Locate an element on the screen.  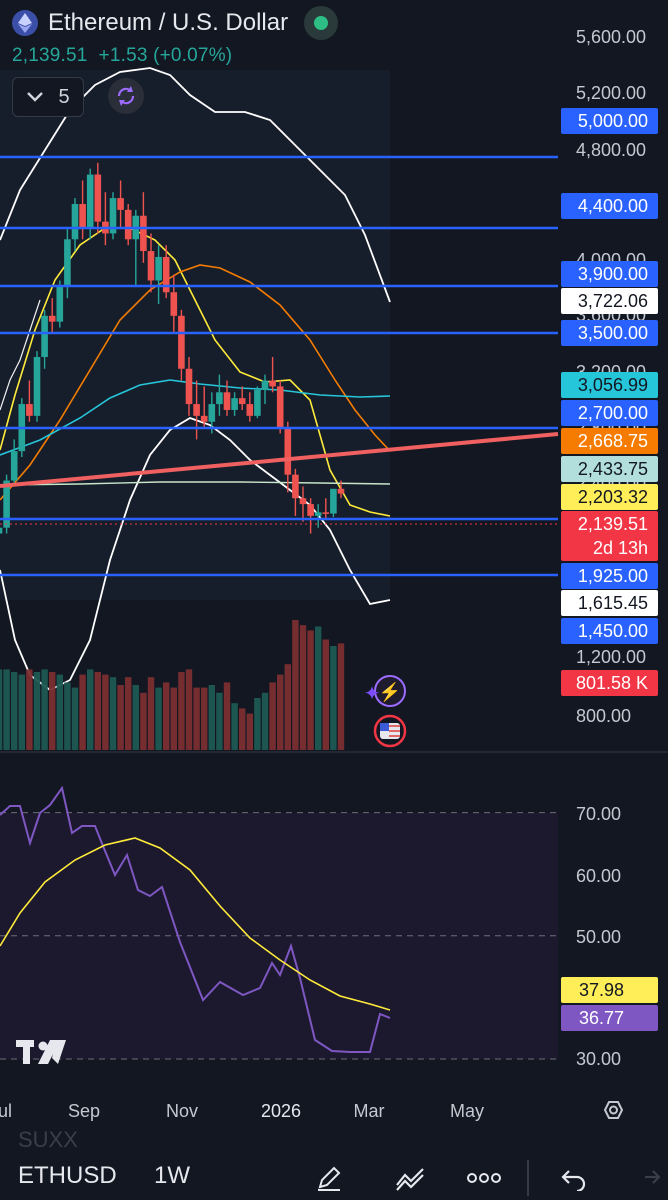
rsi-ma-line is located at coordinates (195, 924).